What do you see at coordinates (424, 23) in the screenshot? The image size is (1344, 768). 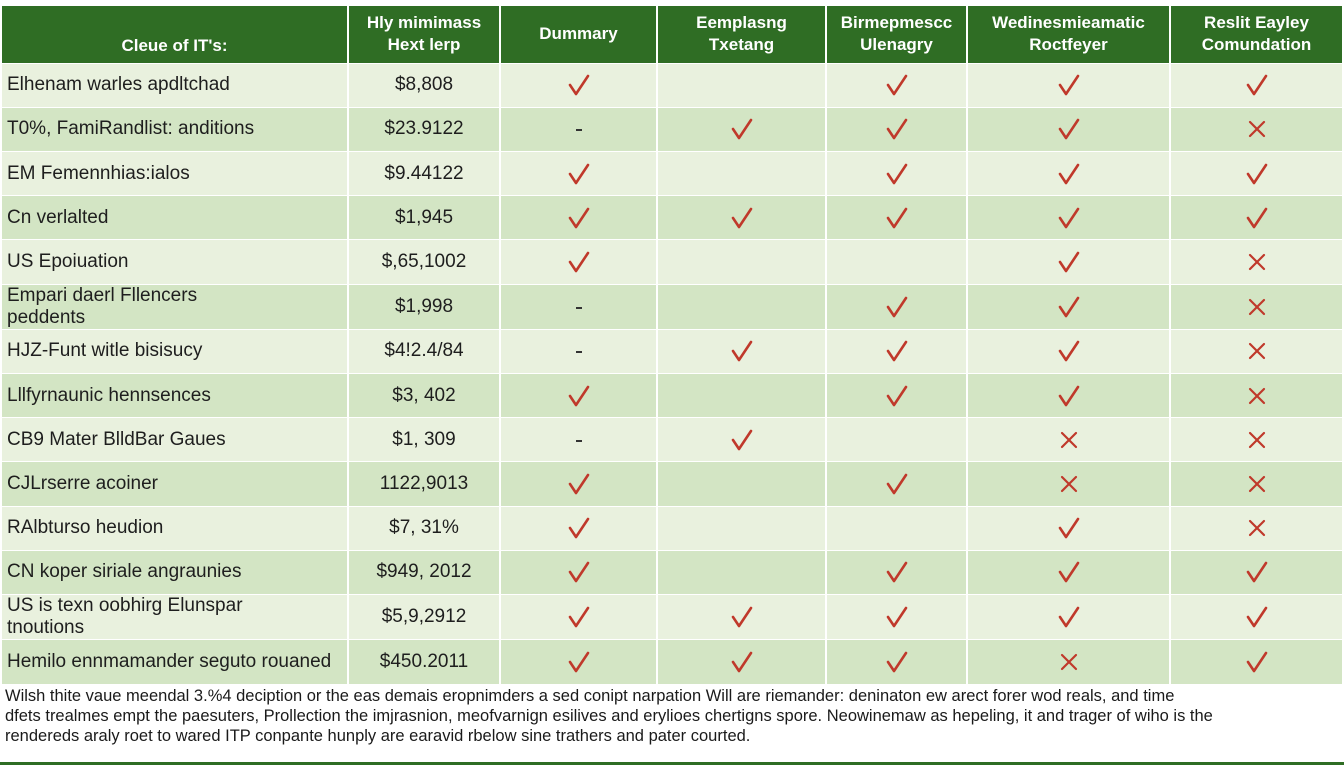 I see `column-header-label: Hly mimimass` at bounding box center [424, 23].